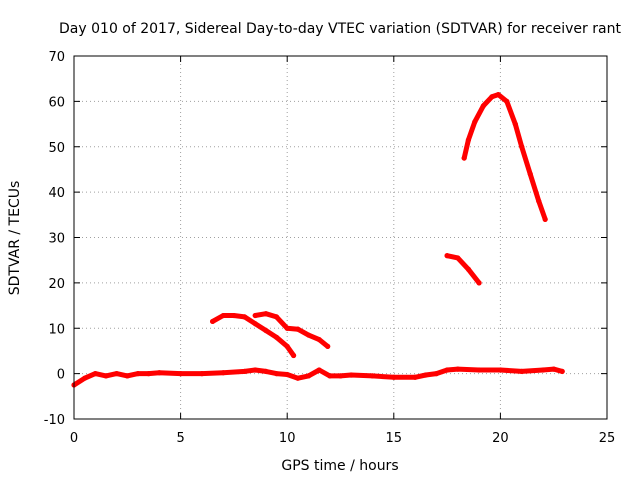 The height and width of the screenshot is (480, 640). I want to click on series-track-c, so click(463, 269).